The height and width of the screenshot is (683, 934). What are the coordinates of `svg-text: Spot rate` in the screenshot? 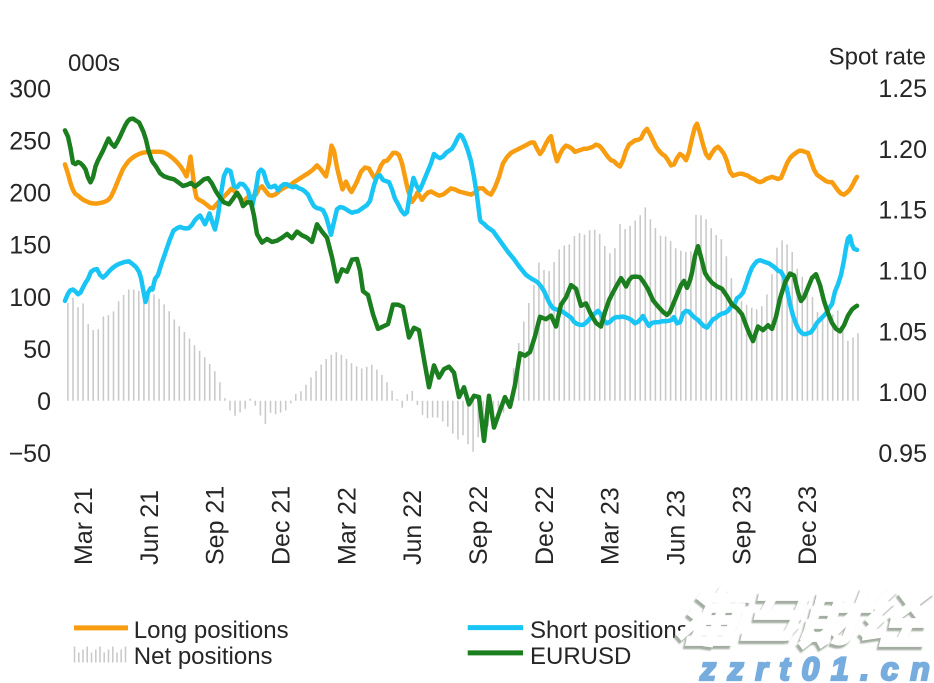 It's located at (877, 57).